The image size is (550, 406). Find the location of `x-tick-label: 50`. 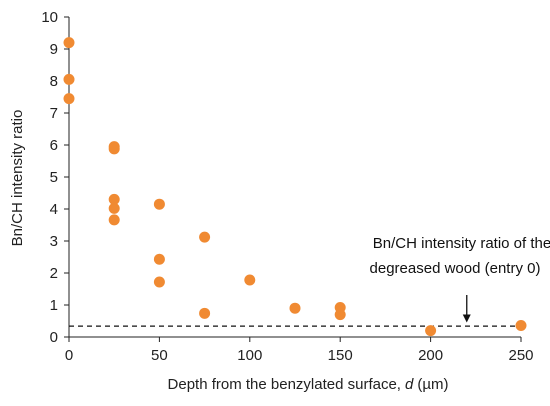

x-tick-label: 50 is located at coordinates (159, 355).